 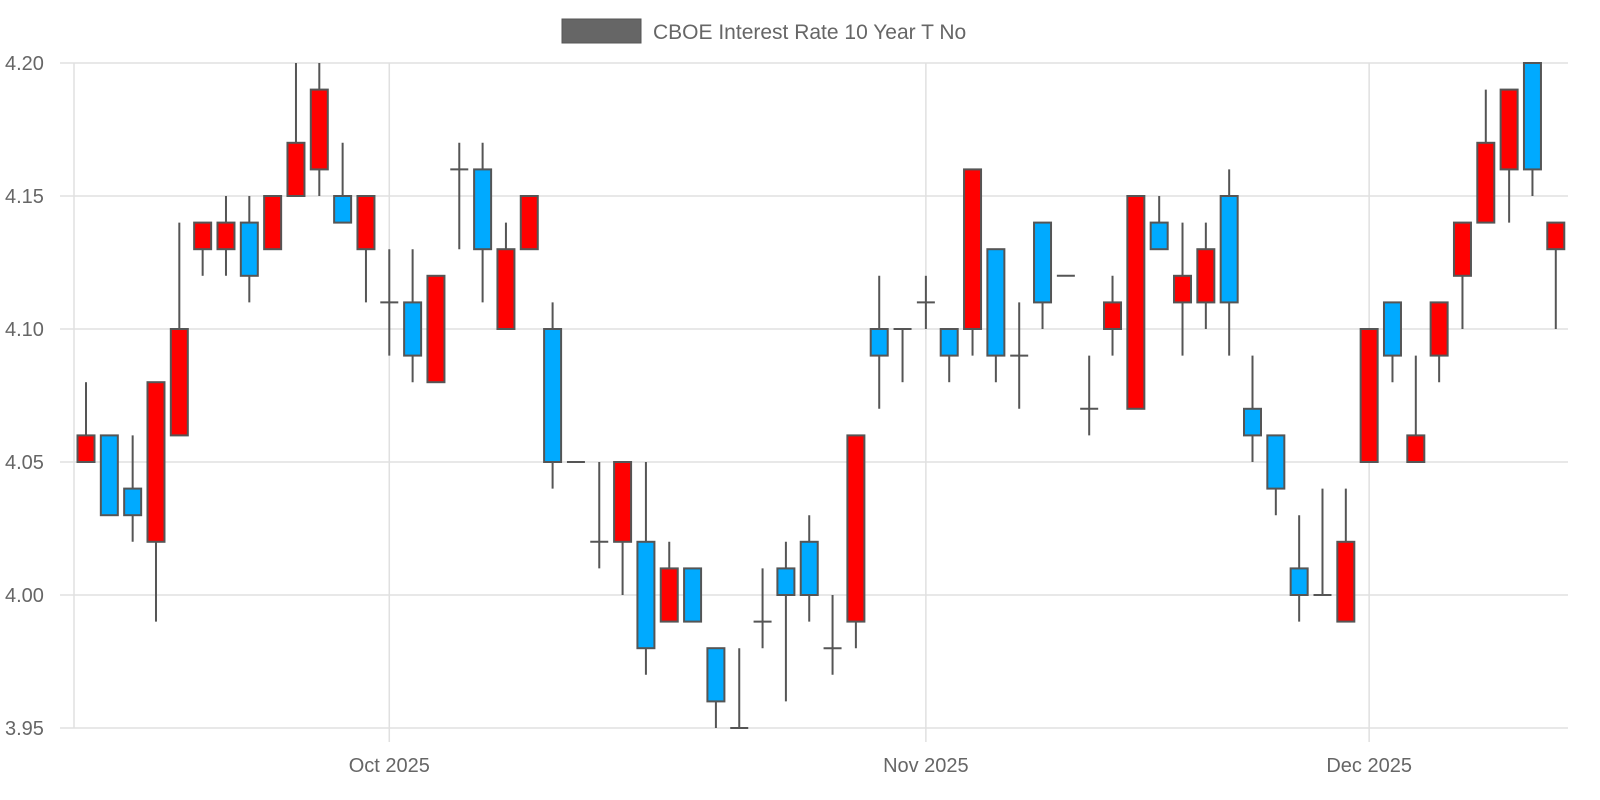 I want to click on x-axis: Oct 2025 Nov 2025 Dec 2025, so click(x=880, y=766).